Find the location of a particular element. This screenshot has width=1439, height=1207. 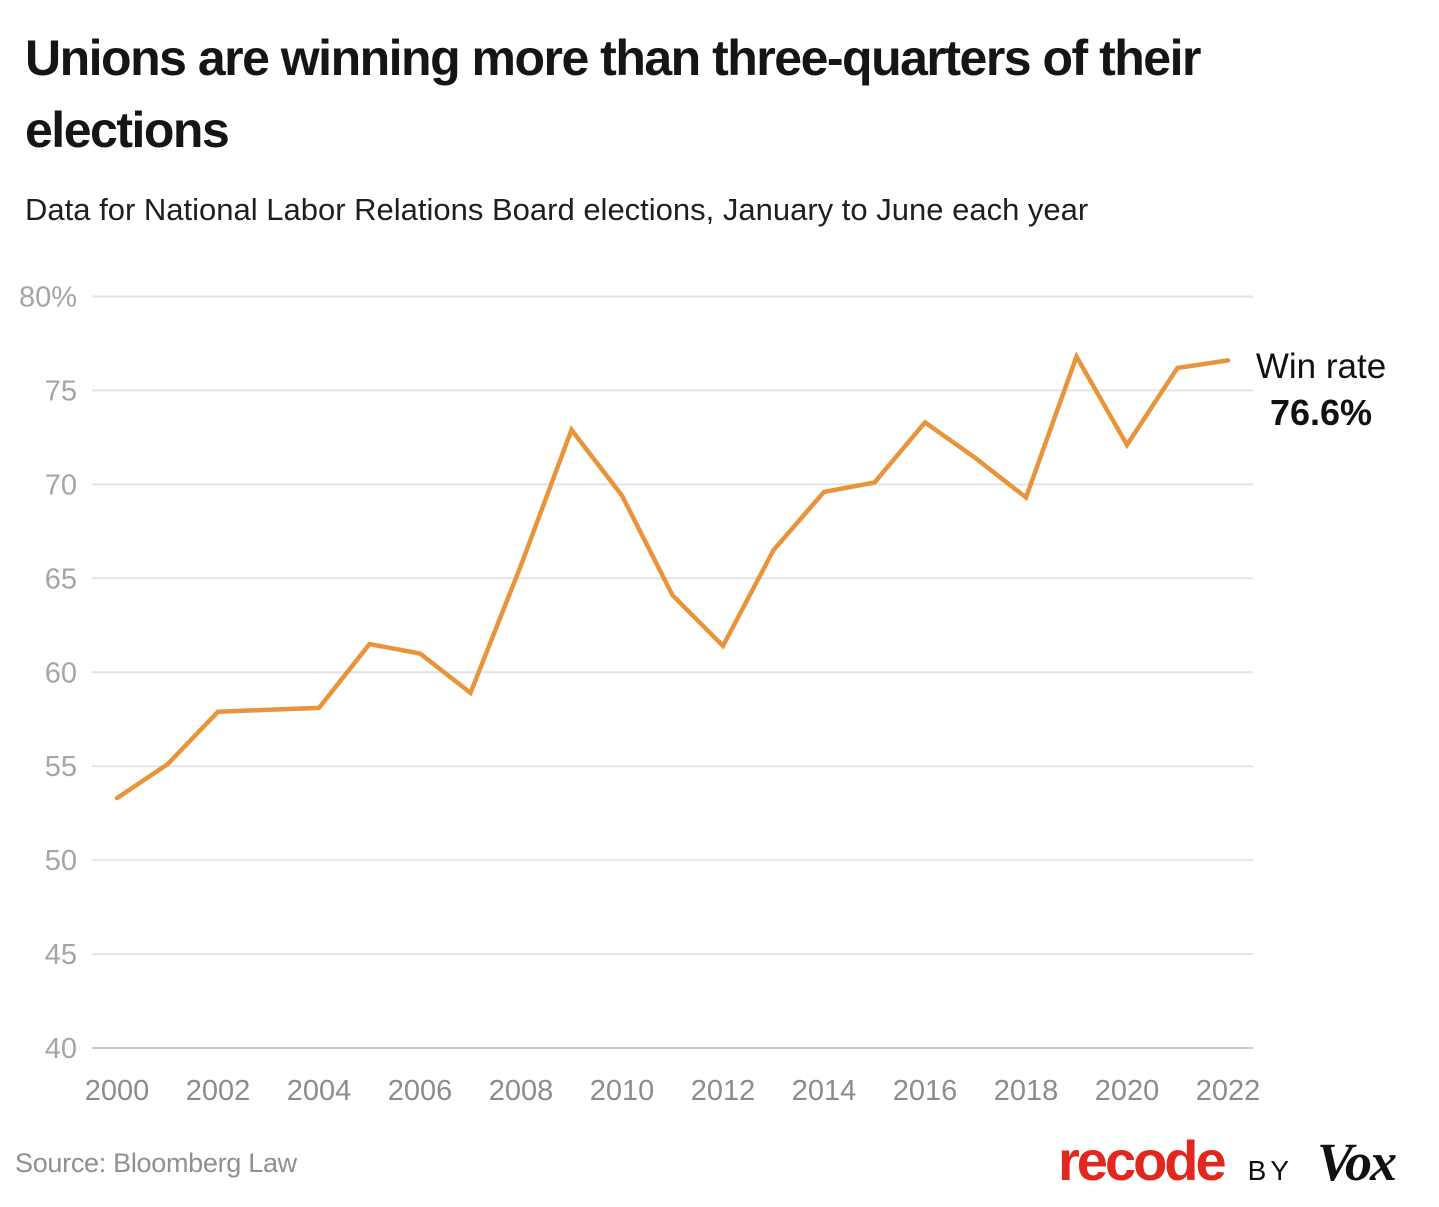

recode-logo: recode is located at coordinates (1142, 1160).